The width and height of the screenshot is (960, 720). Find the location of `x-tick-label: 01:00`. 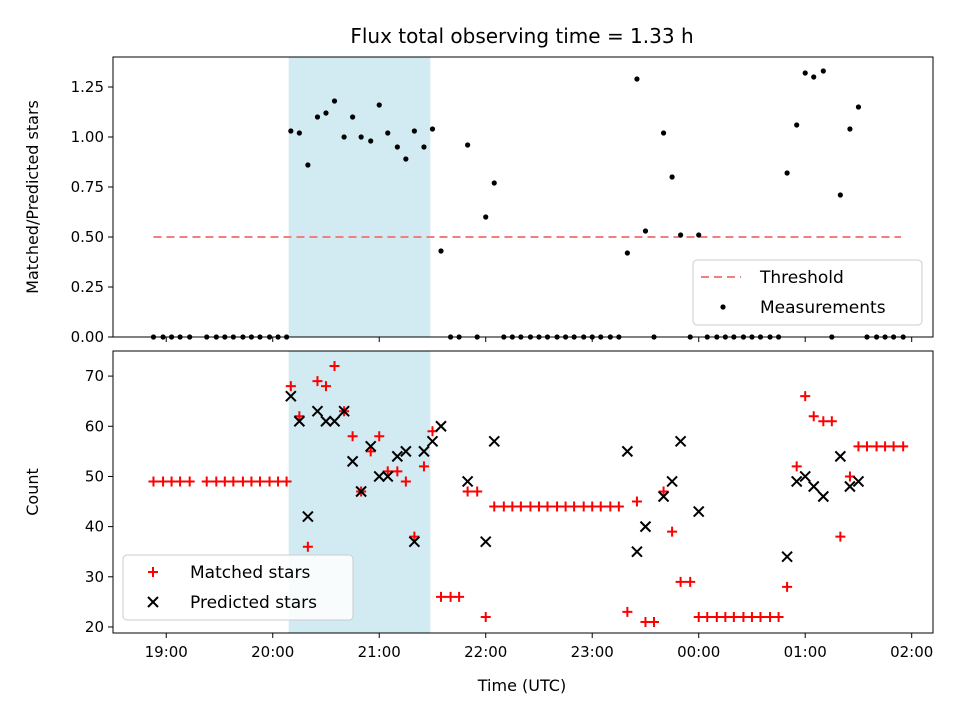

x-tick-label: 01:00 is located at coordinates (805, 652).